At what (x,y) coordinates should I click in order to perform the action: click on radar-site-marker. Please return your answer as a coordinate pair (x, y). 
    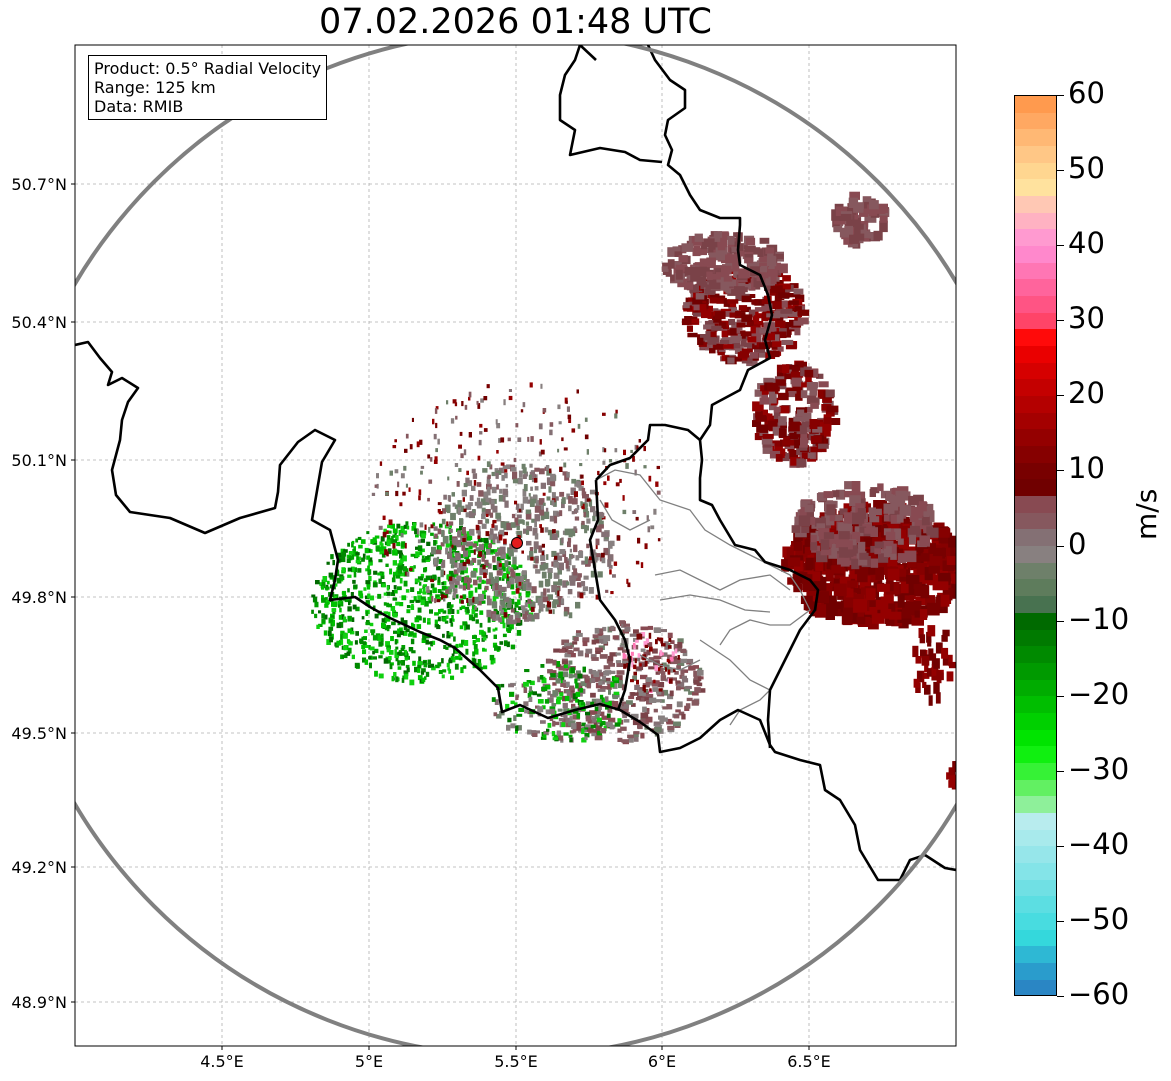
    Looking at the image, I should click on (517, 543).